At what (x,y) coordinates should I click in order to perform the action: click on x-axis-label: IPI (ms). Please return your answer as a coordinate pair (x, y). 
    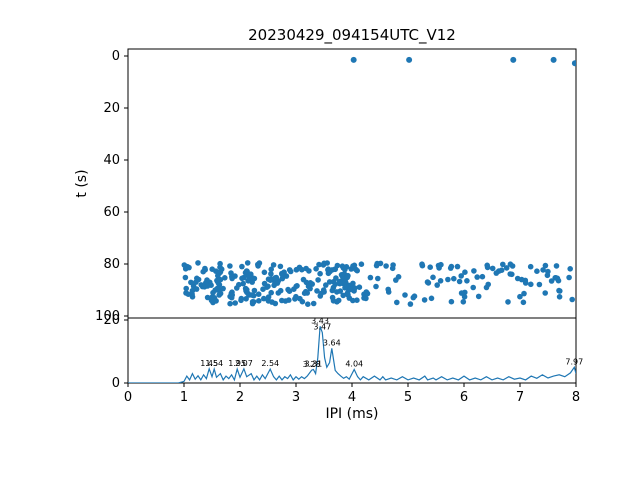
    Looking at the image, I should click on (351, 414).